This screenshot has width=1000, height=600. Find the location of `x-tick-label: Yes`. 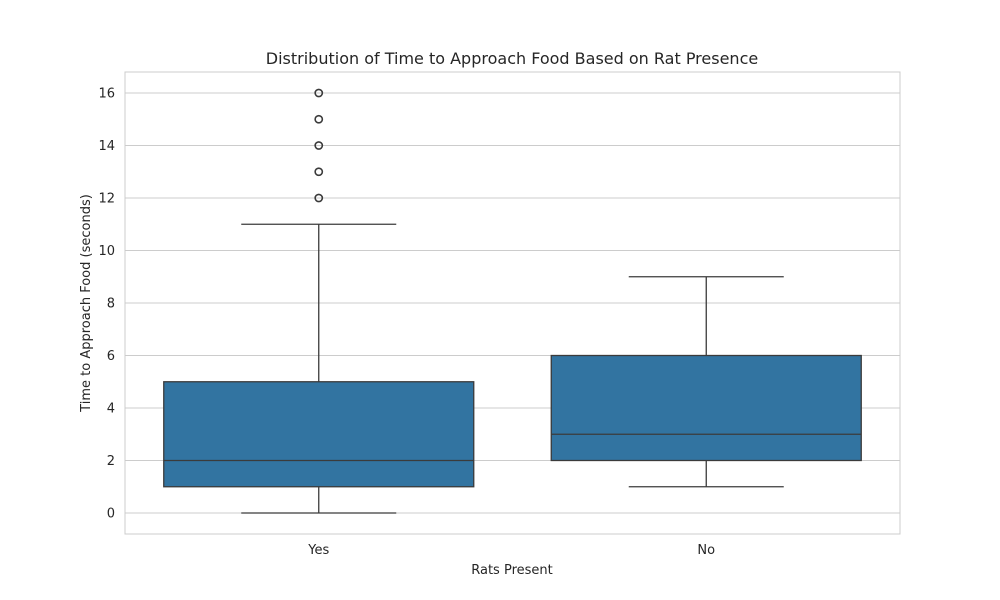

x-tick-label: Yes is located at coordinates (318, 550).